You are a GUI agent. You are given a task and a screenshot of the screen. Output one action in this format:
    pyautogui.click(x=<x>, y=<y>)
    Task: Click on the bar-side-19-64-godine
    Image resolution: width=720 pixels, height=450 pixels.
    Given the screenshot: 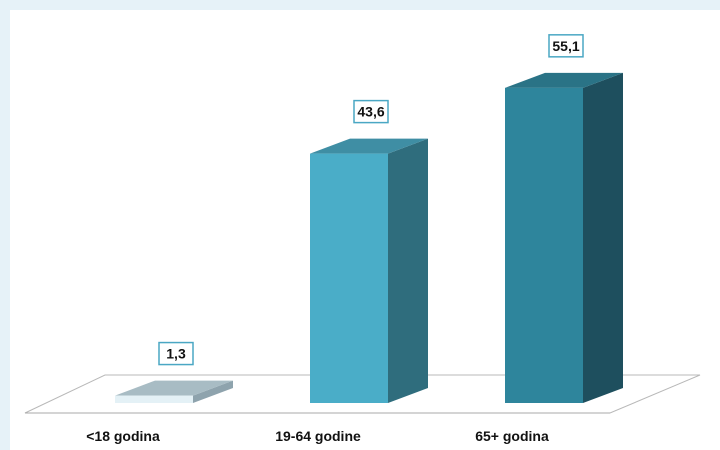 What is the action you would take?
    pyautogui.click(x=408, y=270)
    